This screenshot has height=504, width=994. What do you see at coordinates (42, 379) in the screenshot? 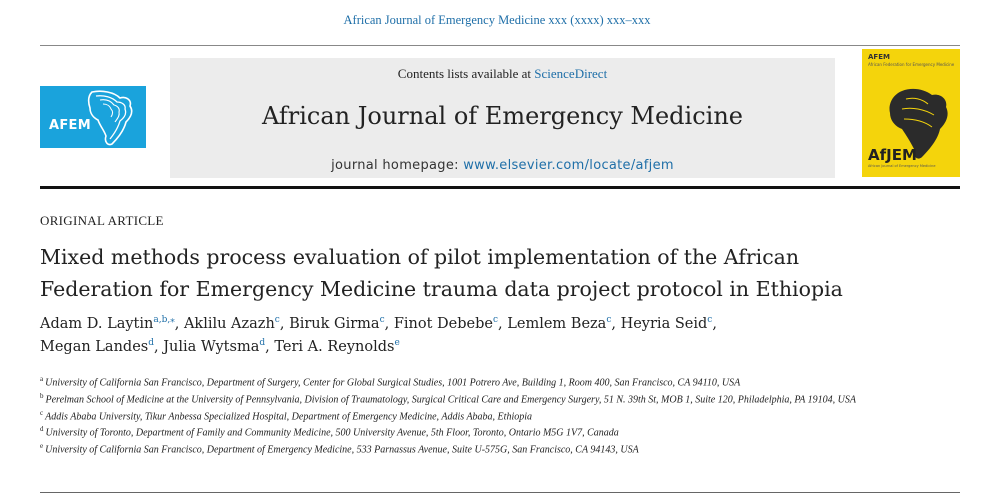
I see `affiliation-label: a` at bounding box center [42, 379].